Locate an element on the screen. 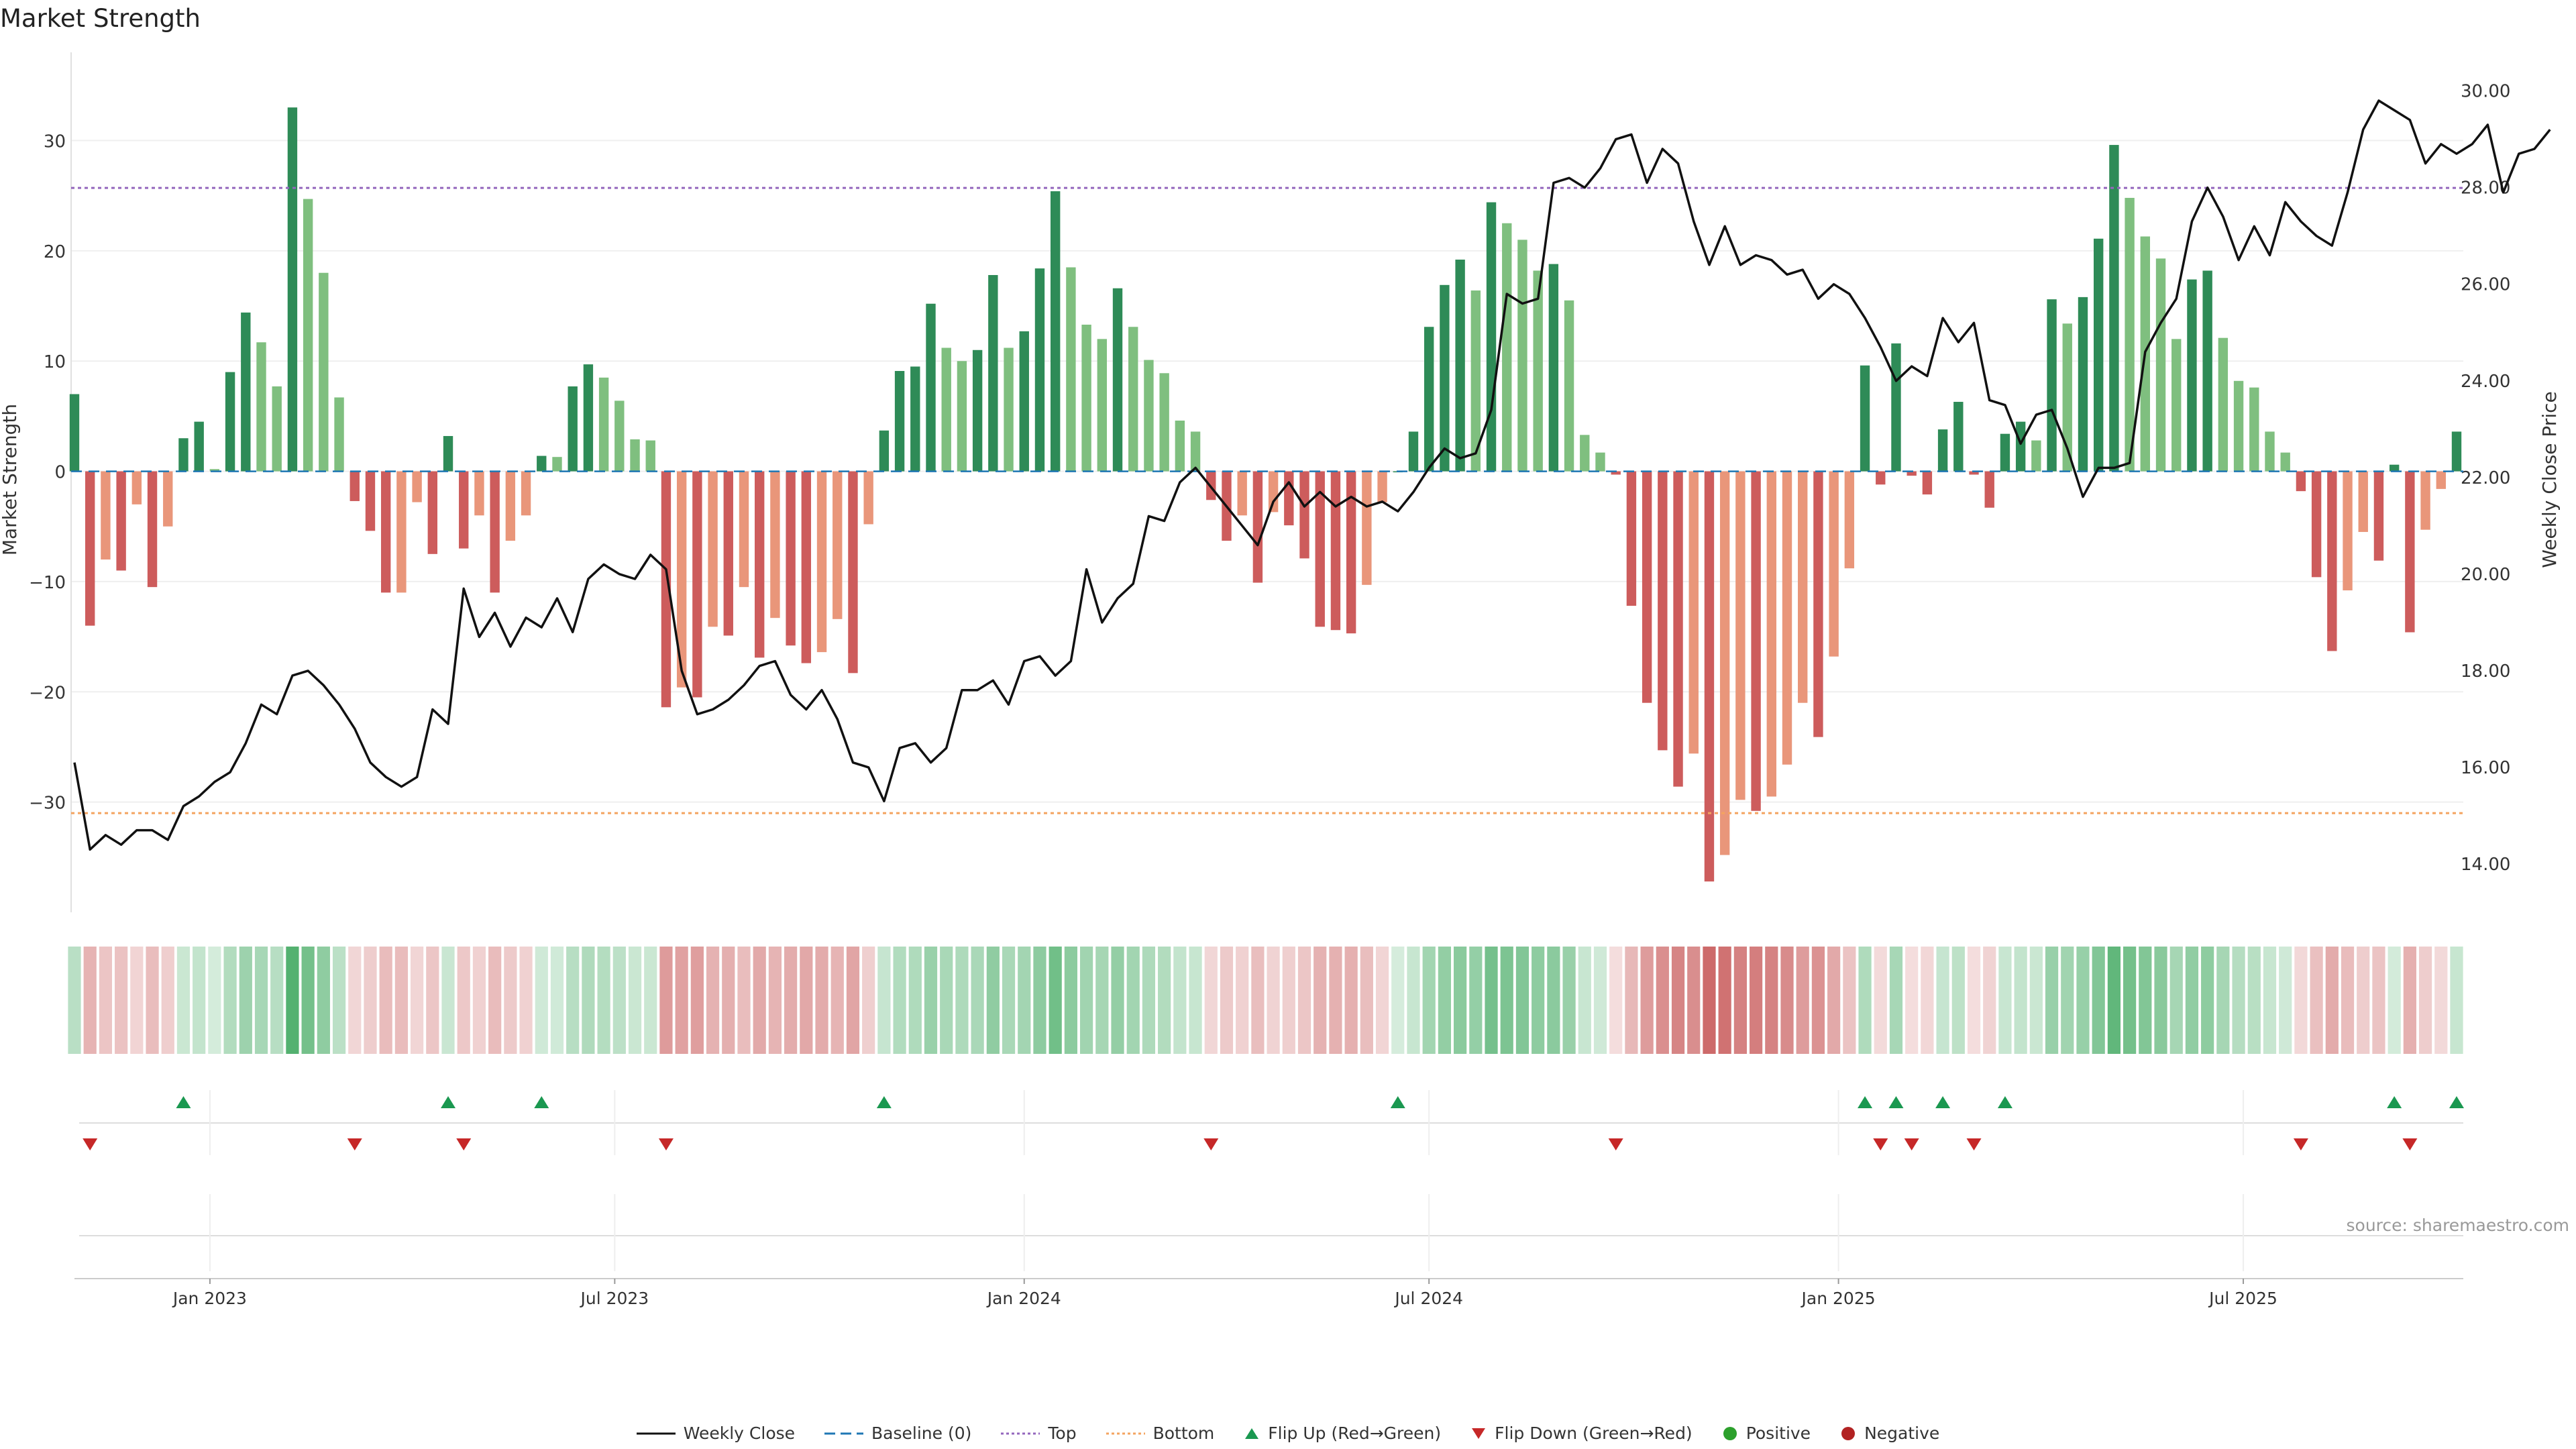 This screenshot has width=2576, height=1449. page-title: Market Strength is located at coordinates (100, 18).